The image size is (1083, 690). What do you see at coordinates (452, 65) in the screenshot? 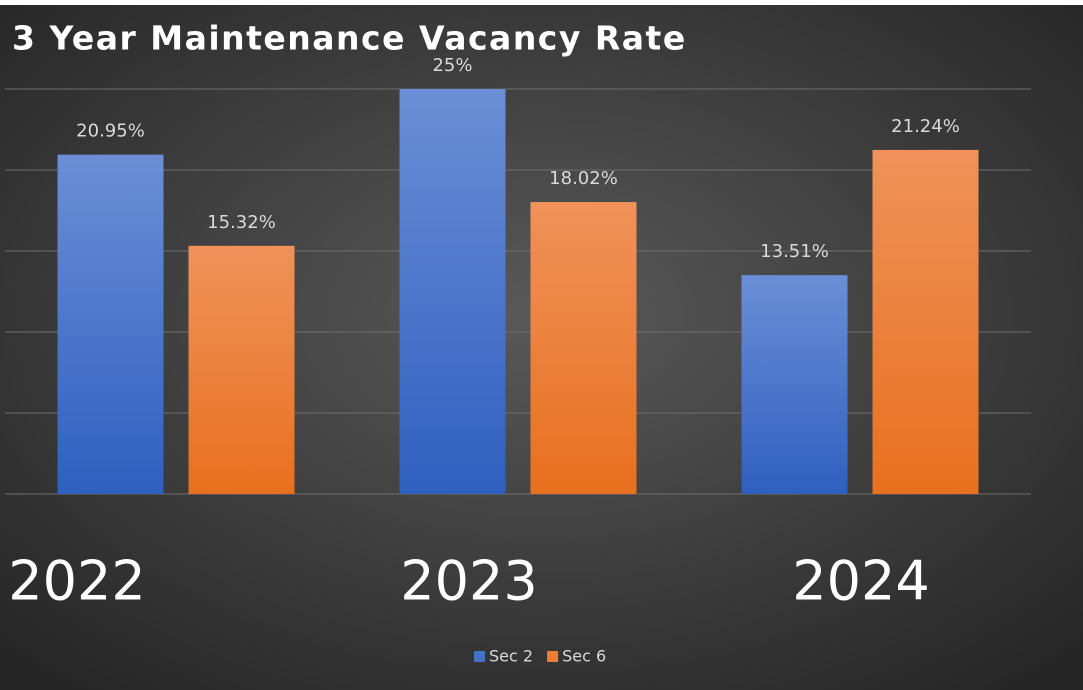
I see `data-label: 25%` at bounding box center [452, 65].